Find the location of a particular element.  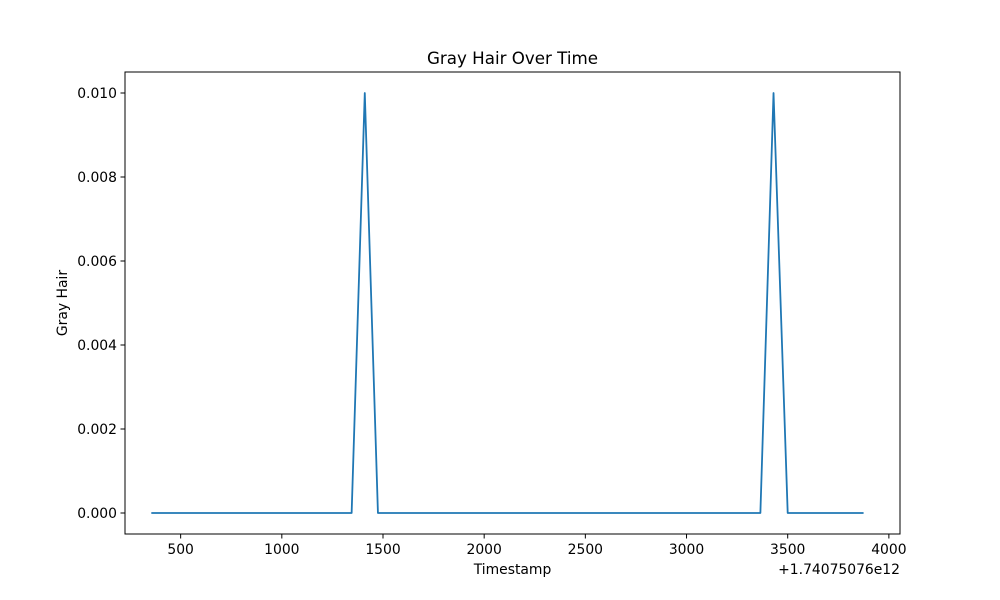

x-tick-label: 2000 is located at coordinates (483, 550).